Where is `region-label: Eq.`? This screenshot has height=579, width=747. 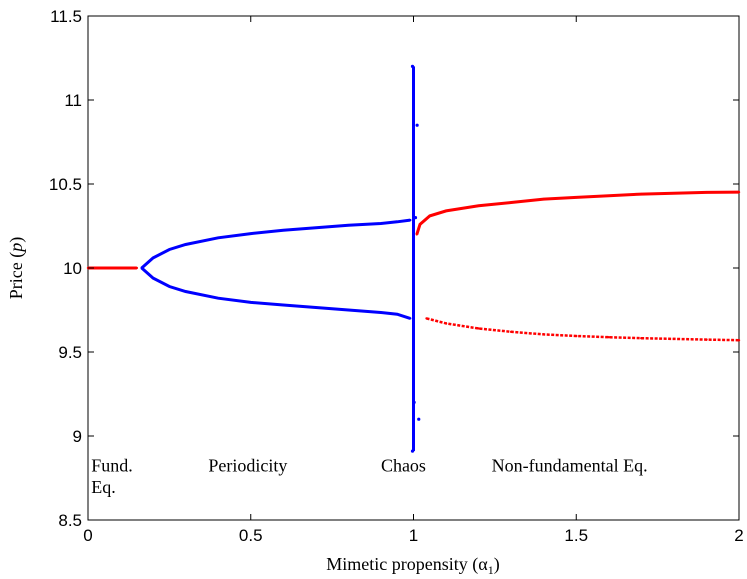
region-label: Eq. is located at coordinates (103, 487).